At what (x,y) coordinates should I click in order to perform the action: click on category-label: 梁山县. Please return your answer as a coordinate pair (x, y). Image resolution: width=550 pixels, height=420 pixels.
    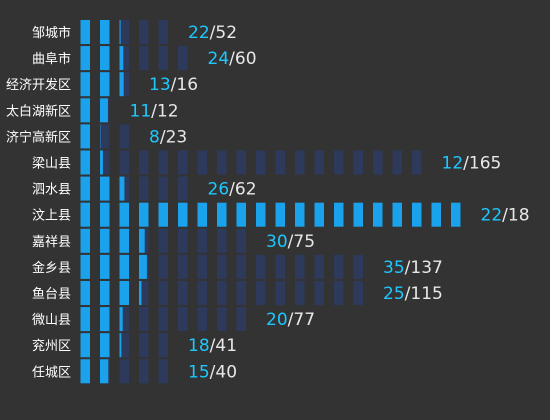
    Looking at the image, I should click on (51, 164).